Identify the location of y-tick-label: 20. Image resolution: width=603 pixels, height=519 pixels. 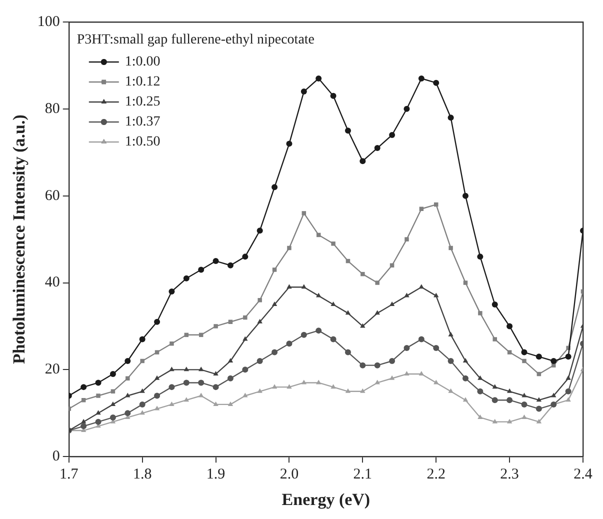
(52, 370).